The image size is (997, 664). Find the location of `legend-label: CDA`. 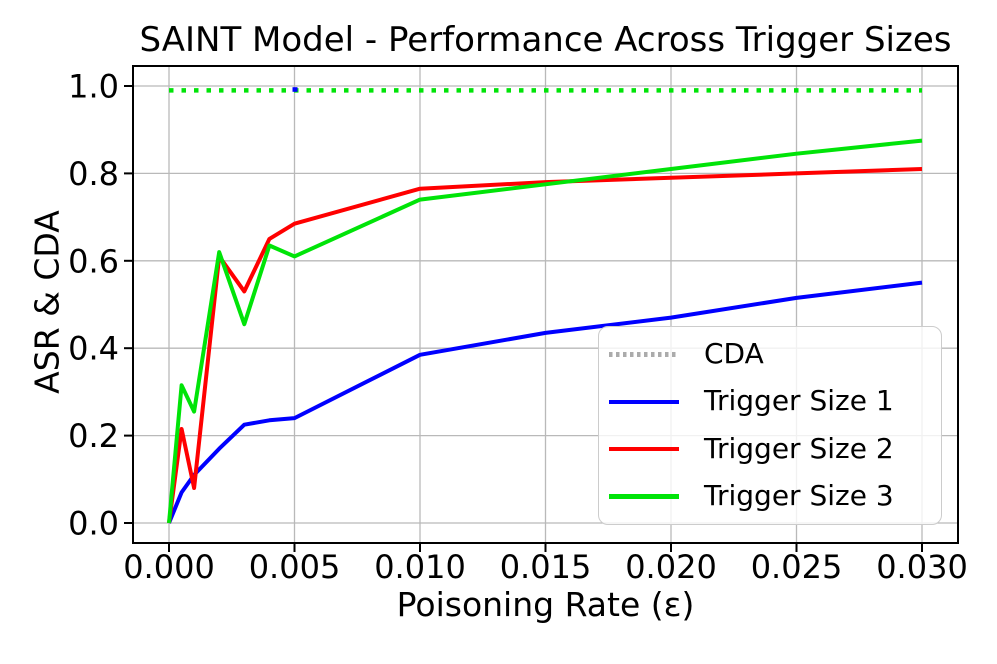

legend-label: CDA is located at coordinates (734, 353).